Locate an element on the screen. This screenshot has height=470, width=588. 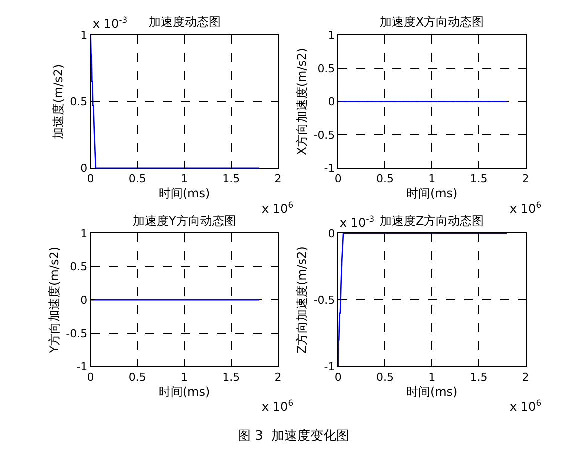
chart-title: 加速度X方向动态图 is located at coordinates (432, 22).